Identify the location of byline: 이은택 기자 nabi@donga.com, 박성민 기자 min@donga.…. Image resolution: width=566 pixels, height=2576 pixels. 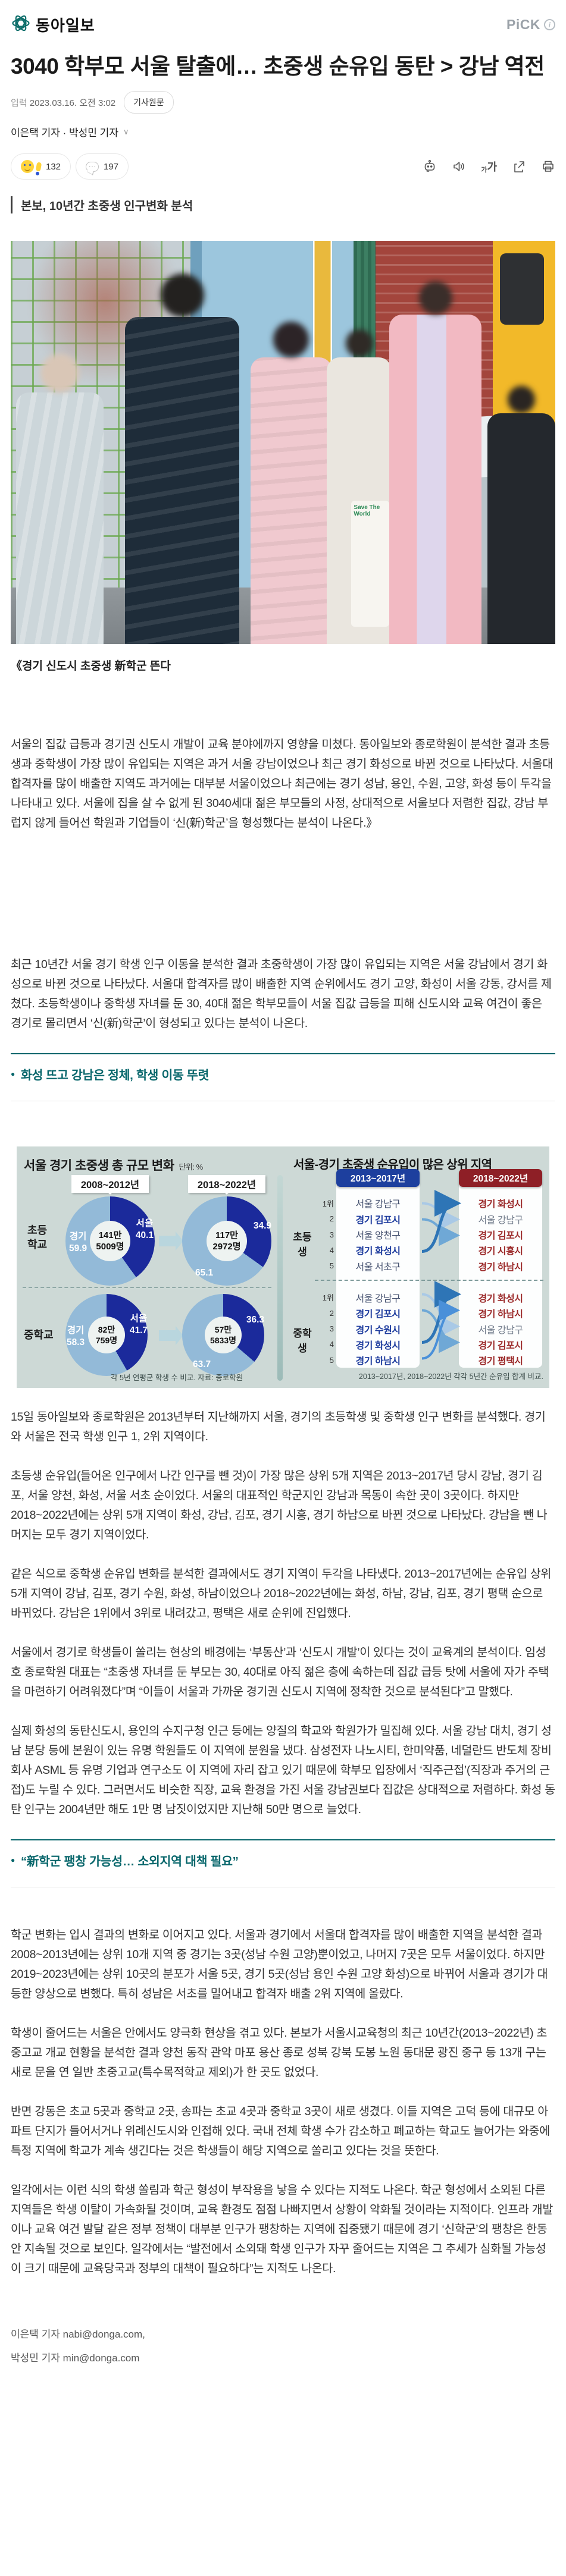
(283, 2346).